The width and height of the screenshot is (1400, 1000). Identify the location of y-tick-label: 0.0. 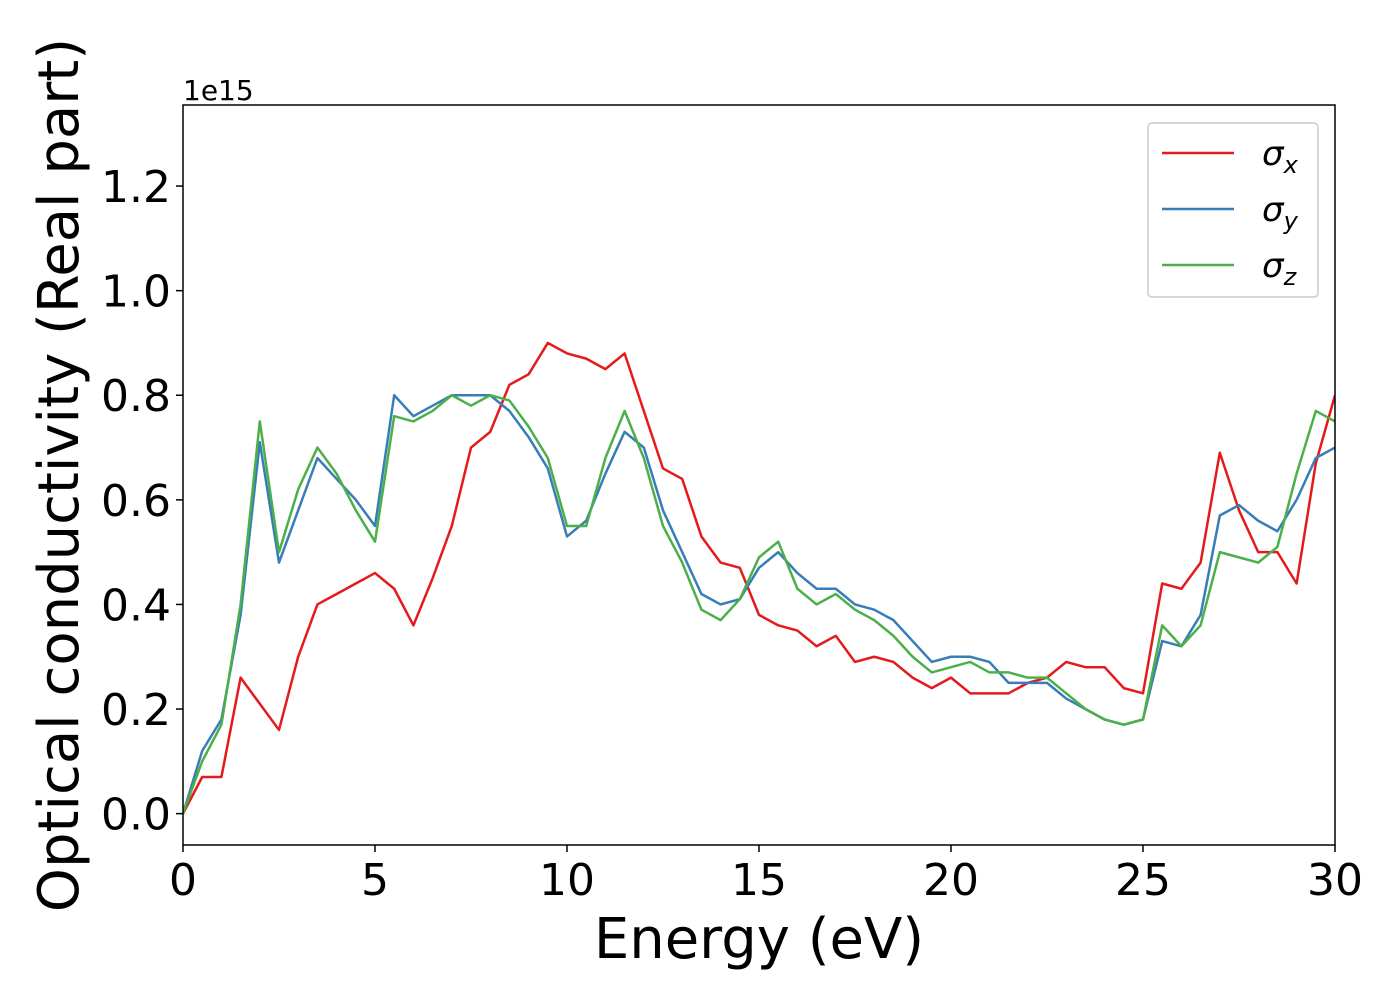
(136, 815).